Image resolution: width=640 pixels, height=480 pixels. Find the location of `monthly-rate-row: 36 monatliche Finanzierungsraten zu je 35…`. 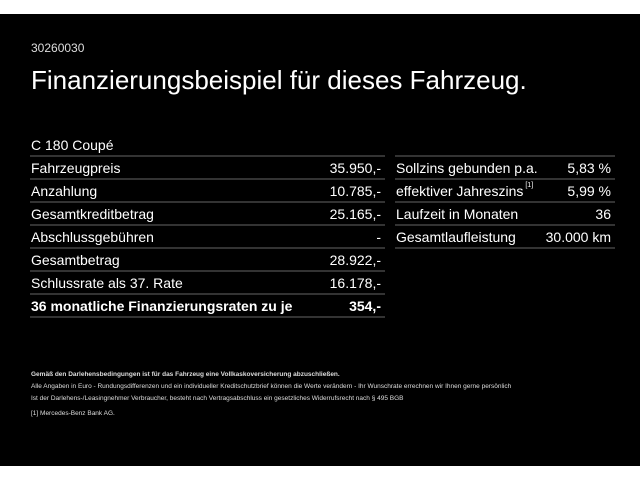

monthly-rate-row: 36 monatliche Finanzierungsraten zu je 35… is located at coordinates (207, 305).